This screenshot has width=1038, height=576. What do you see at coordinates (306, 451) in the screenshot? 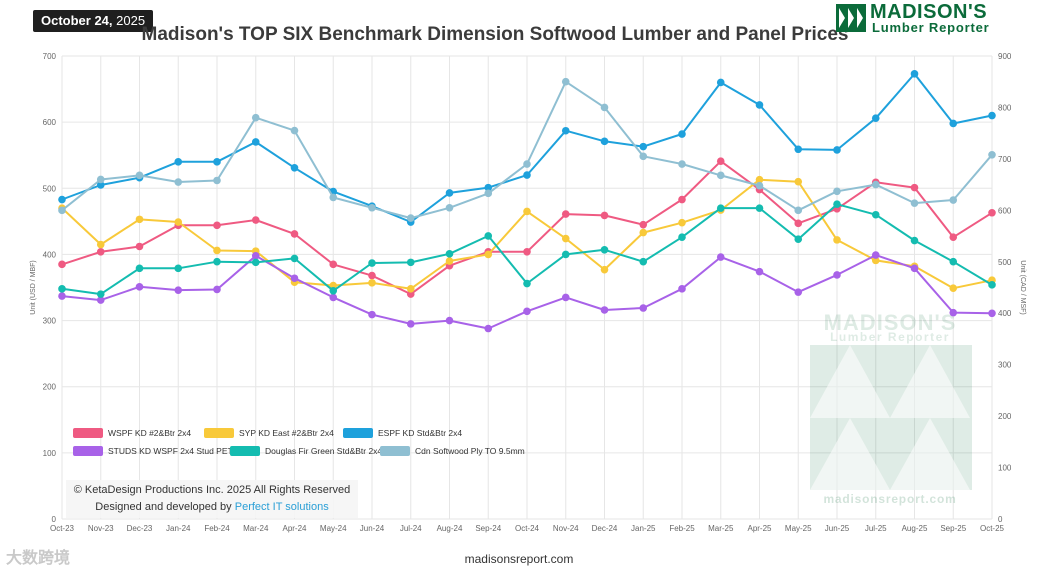
I see `legend-item: Douglas Fir Green Std&Btr 2x4` at bounding box center [306, 451].